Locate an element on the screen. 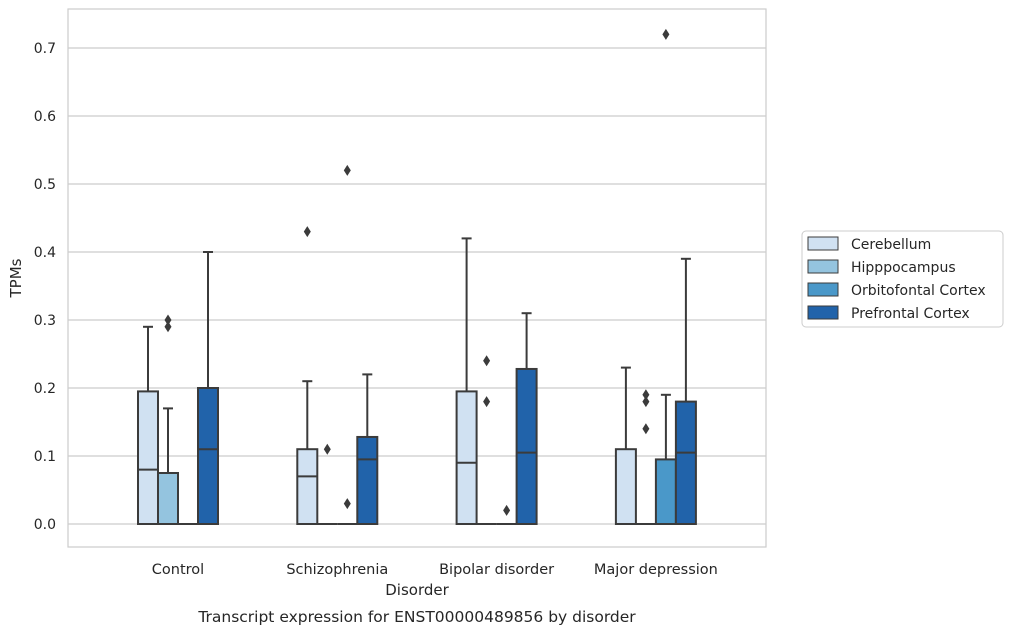 The height and width of the screenshot is (634, 1014). legend-frame is located at coordinates (902, 279).